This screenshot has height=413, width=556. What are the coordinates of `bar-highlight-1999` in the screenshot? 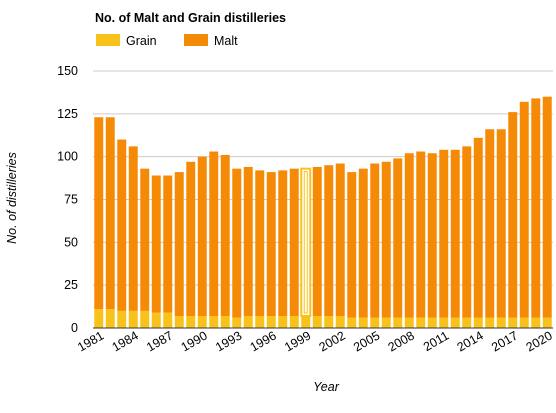 It's located at (306, 242).